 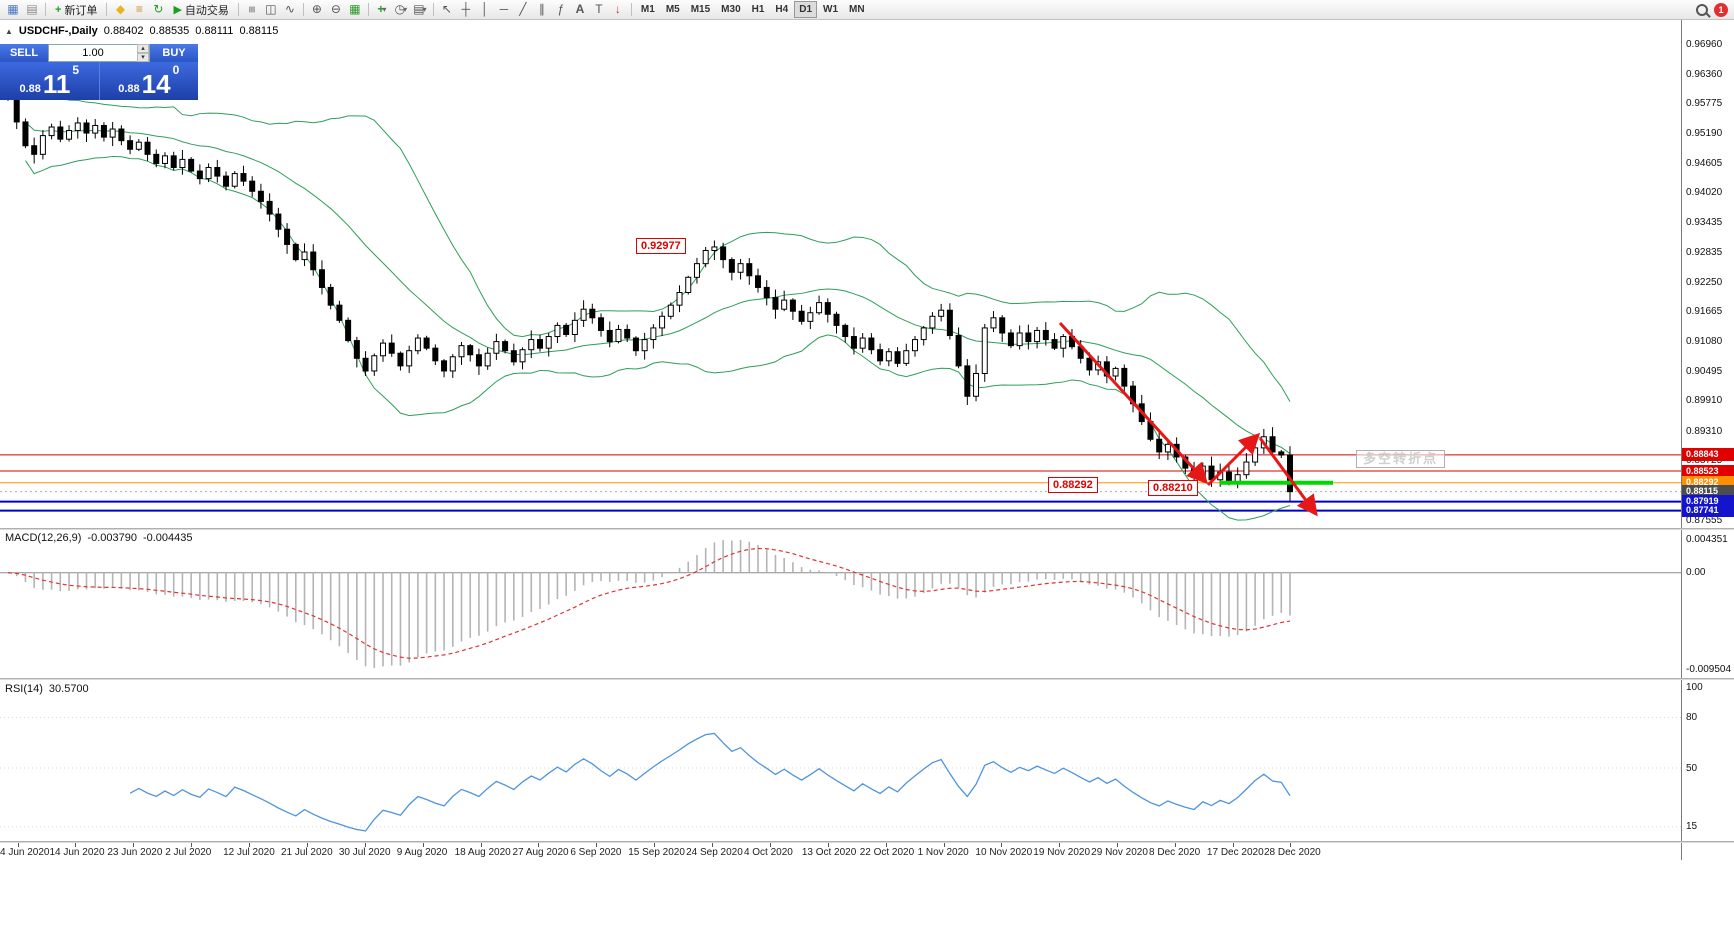 What do you see at coordinates (139, 9) in the screenshot?
I see `history-center-icon: ≡` at bounding box center [139, 9].